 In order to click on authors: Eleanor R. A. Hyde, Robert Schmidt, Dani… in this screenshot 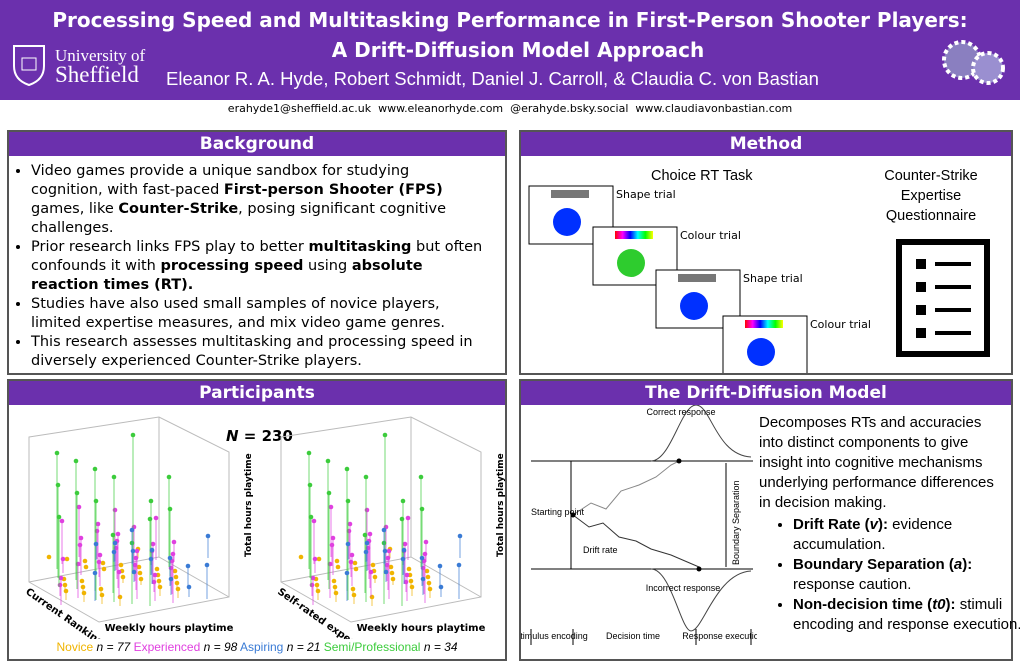, I will do `click(492, 78)`.